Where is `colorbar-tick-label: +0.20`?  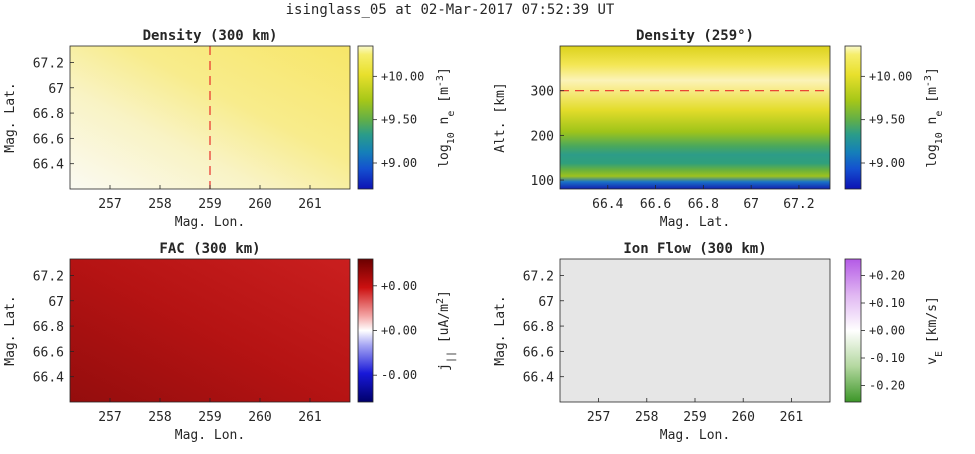
colorbar-tick-label: +0.20 is located at coordinates (887, 276).